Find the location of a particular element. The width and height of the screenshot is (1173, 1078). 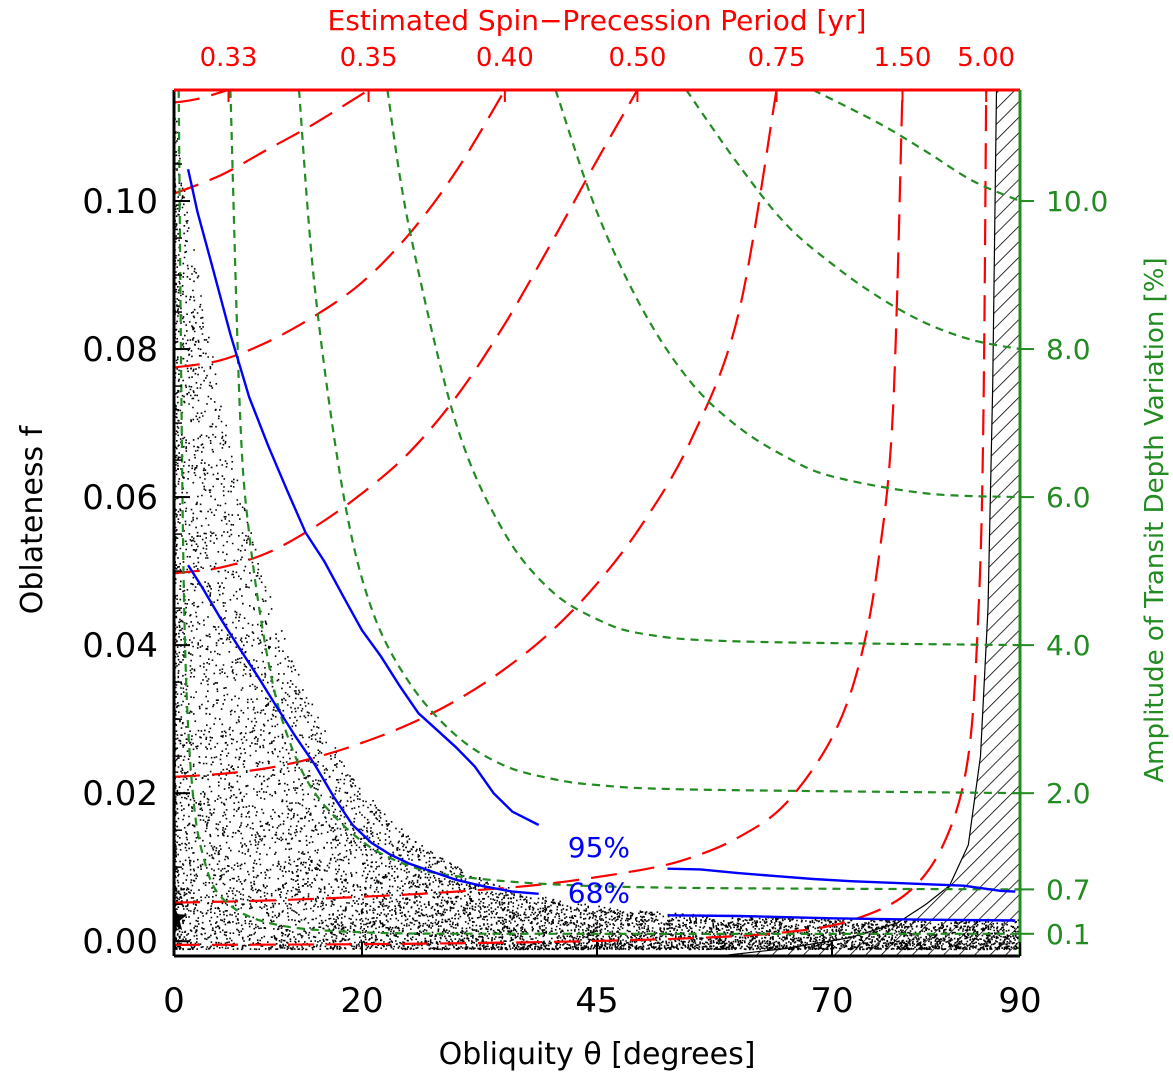

y-tick-label-0.06: 0.06 is located at coordinates (120, 498).